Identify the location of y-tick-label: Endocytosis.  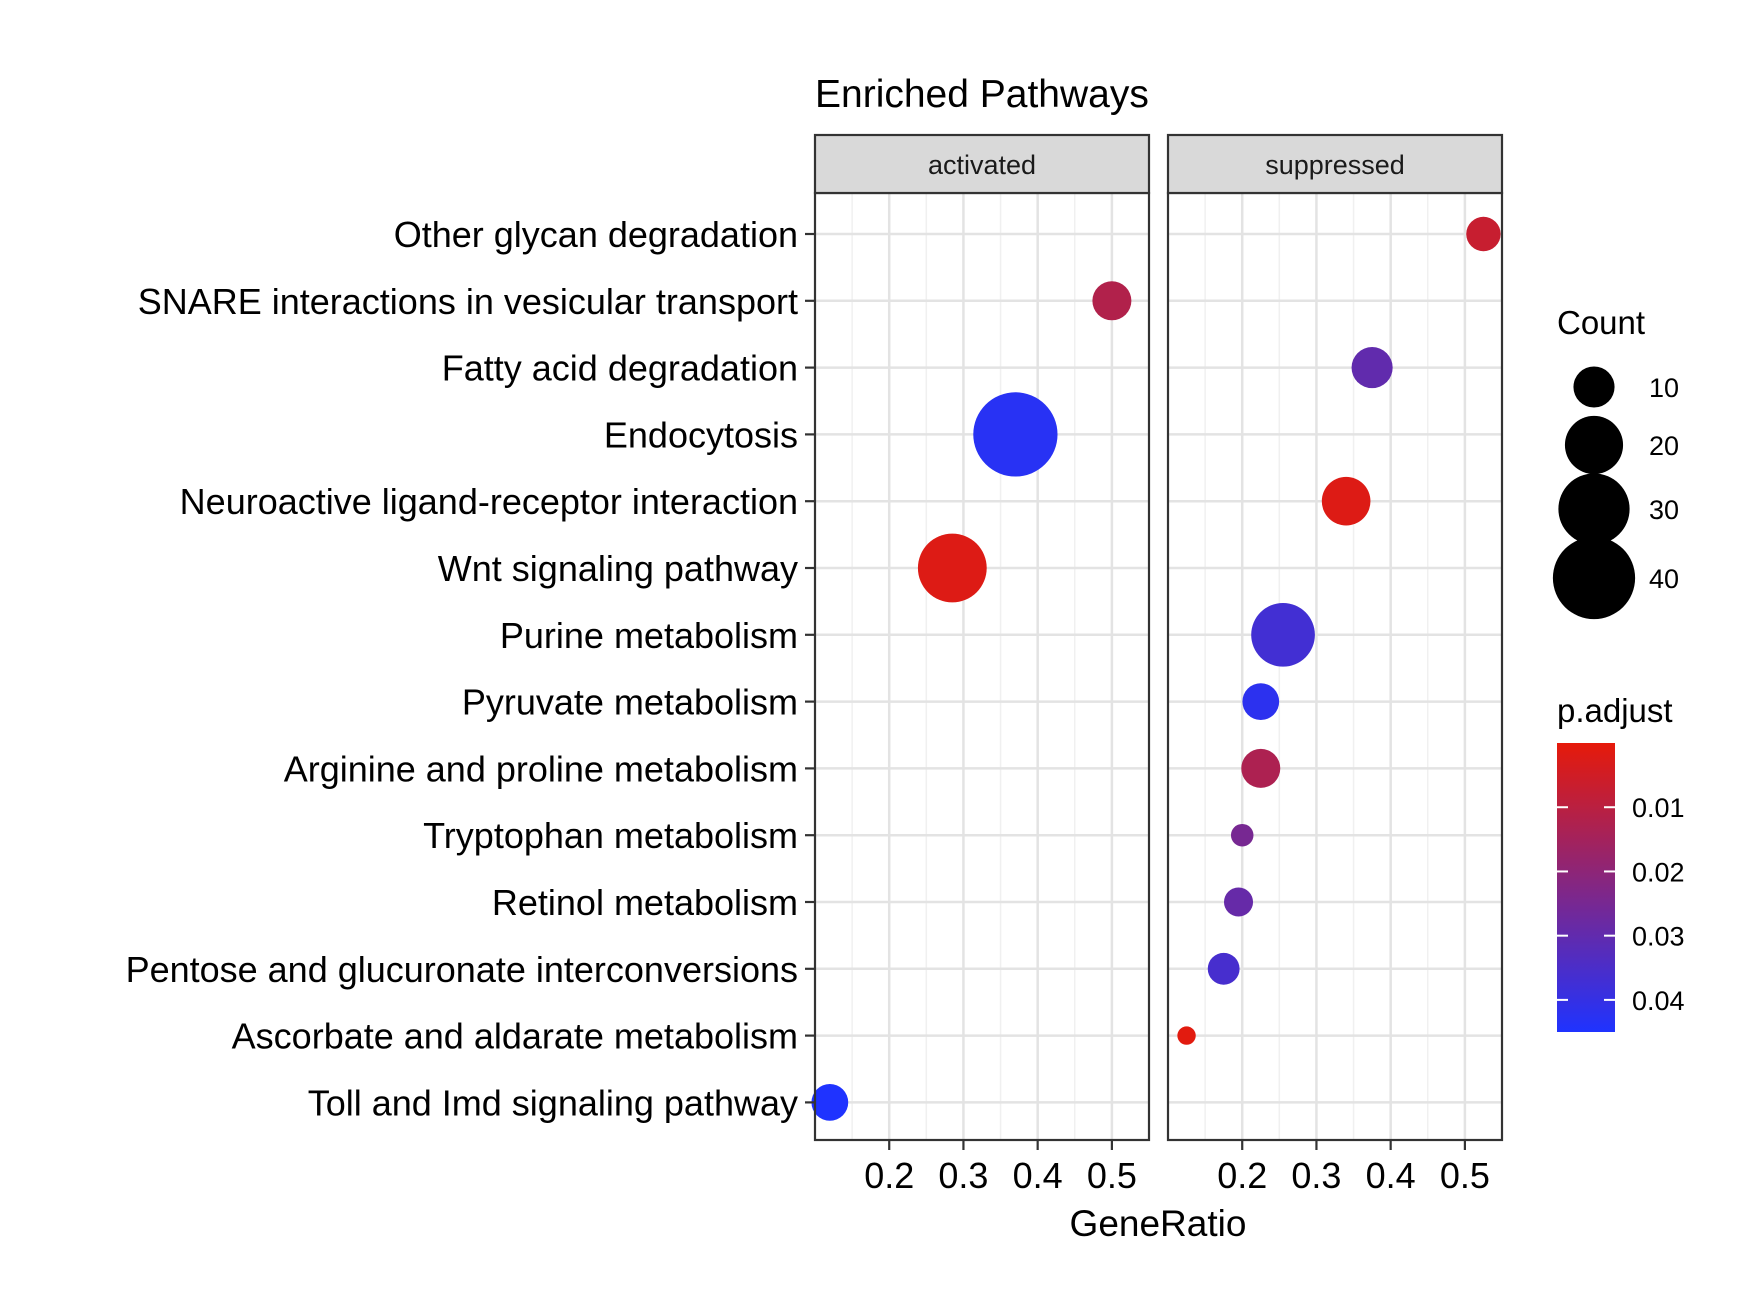
(701, 434).